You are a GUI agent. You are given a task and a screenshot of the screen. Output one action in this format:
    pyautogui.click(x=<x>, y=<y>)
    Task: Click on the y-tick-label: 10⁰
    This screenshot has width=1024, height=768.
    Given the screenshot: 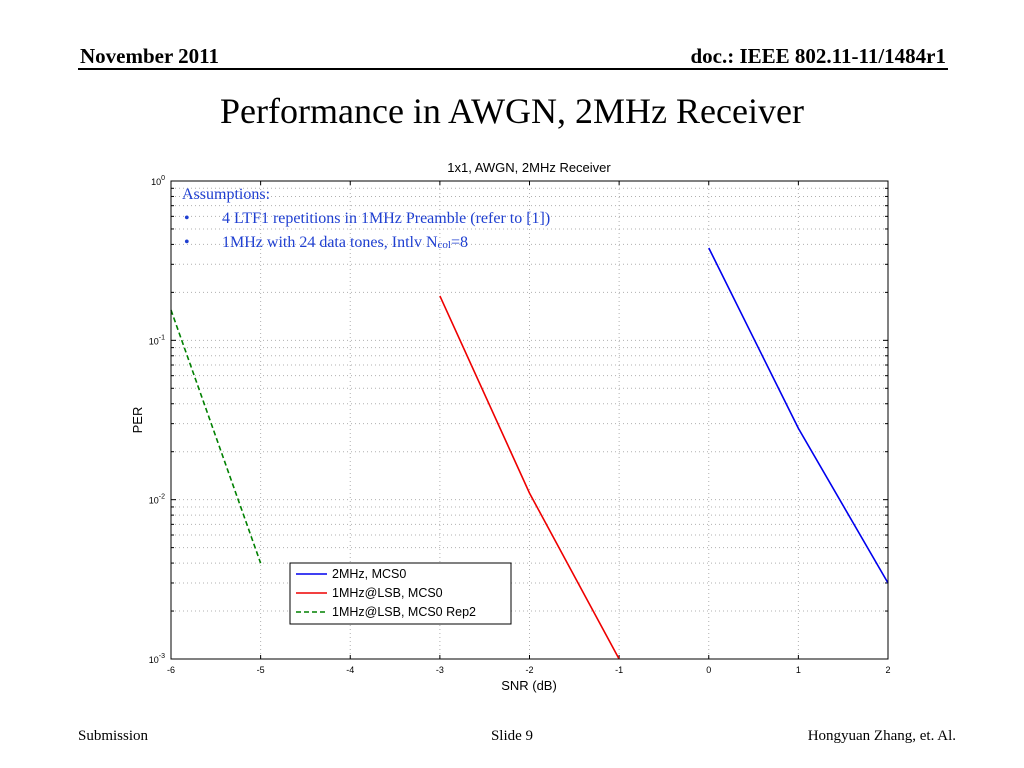 What is the action you would take?
    pyautogui.click(x=158, y=181)
    